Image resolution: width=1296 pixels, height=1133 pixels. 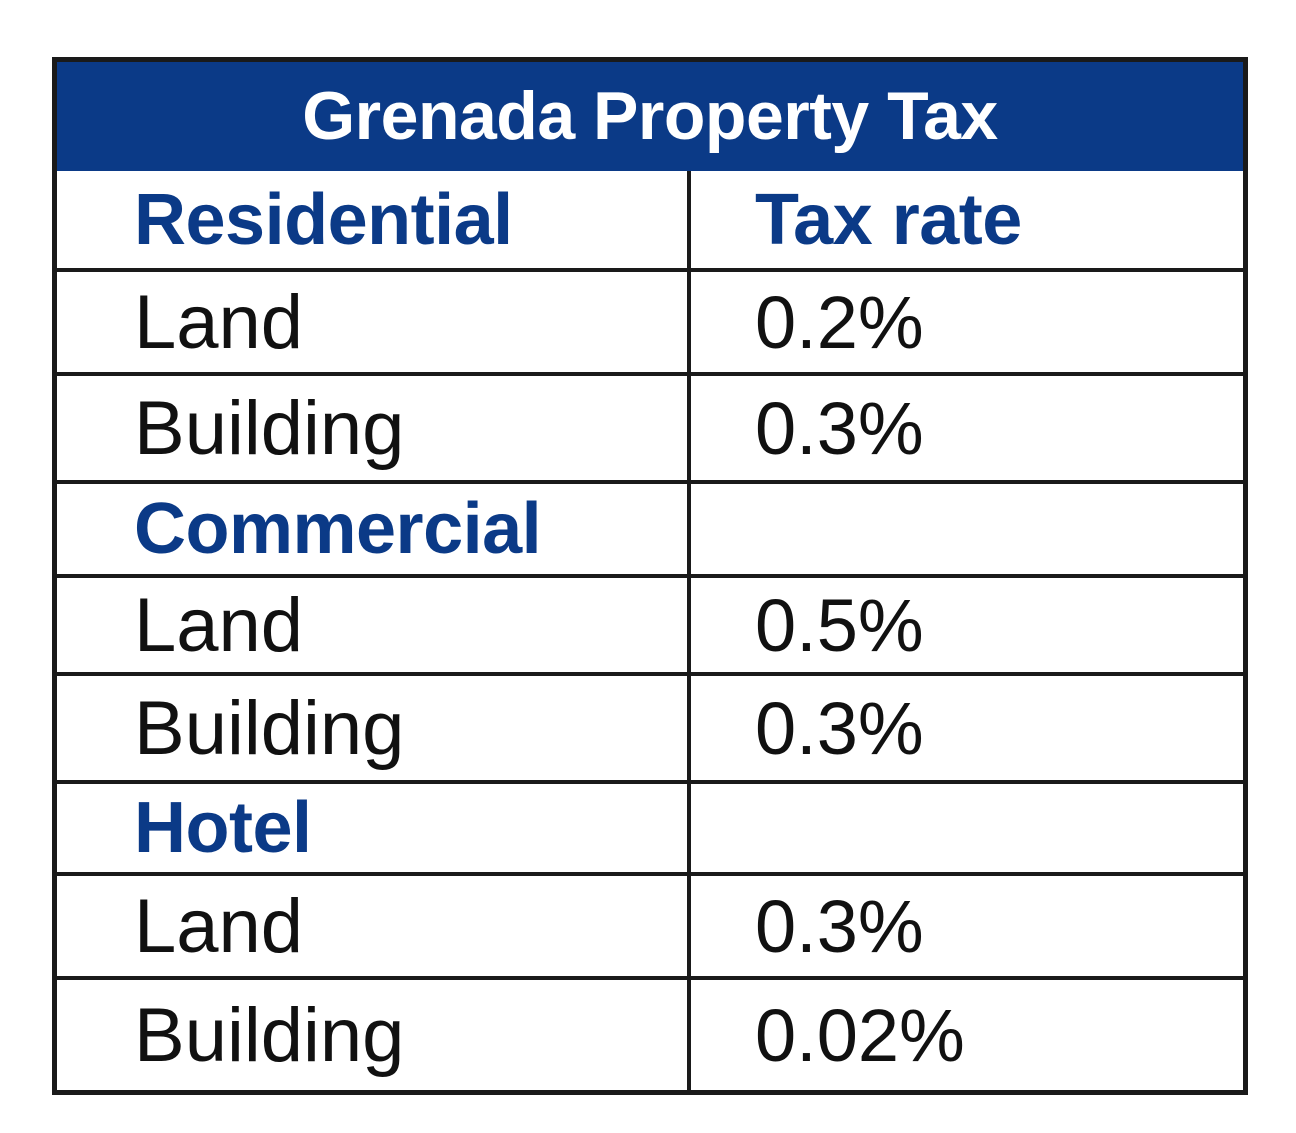 I want to click on table-row: Building 0.02%, so click(x=650, y=1033).